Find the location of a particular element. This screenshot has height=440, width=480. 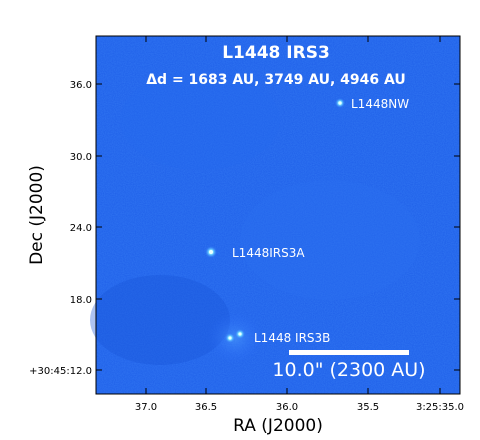

x-tick-label: 36.0 is located at coordinates (287, 407).